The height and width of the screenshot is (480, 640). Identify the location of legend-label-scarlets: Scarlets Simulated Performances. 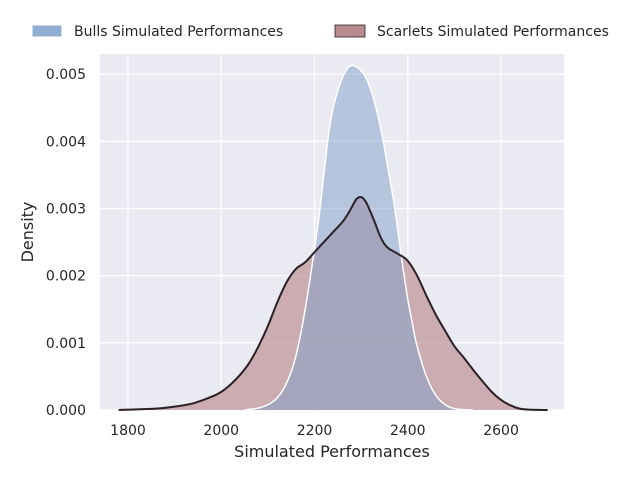
(493, 32).